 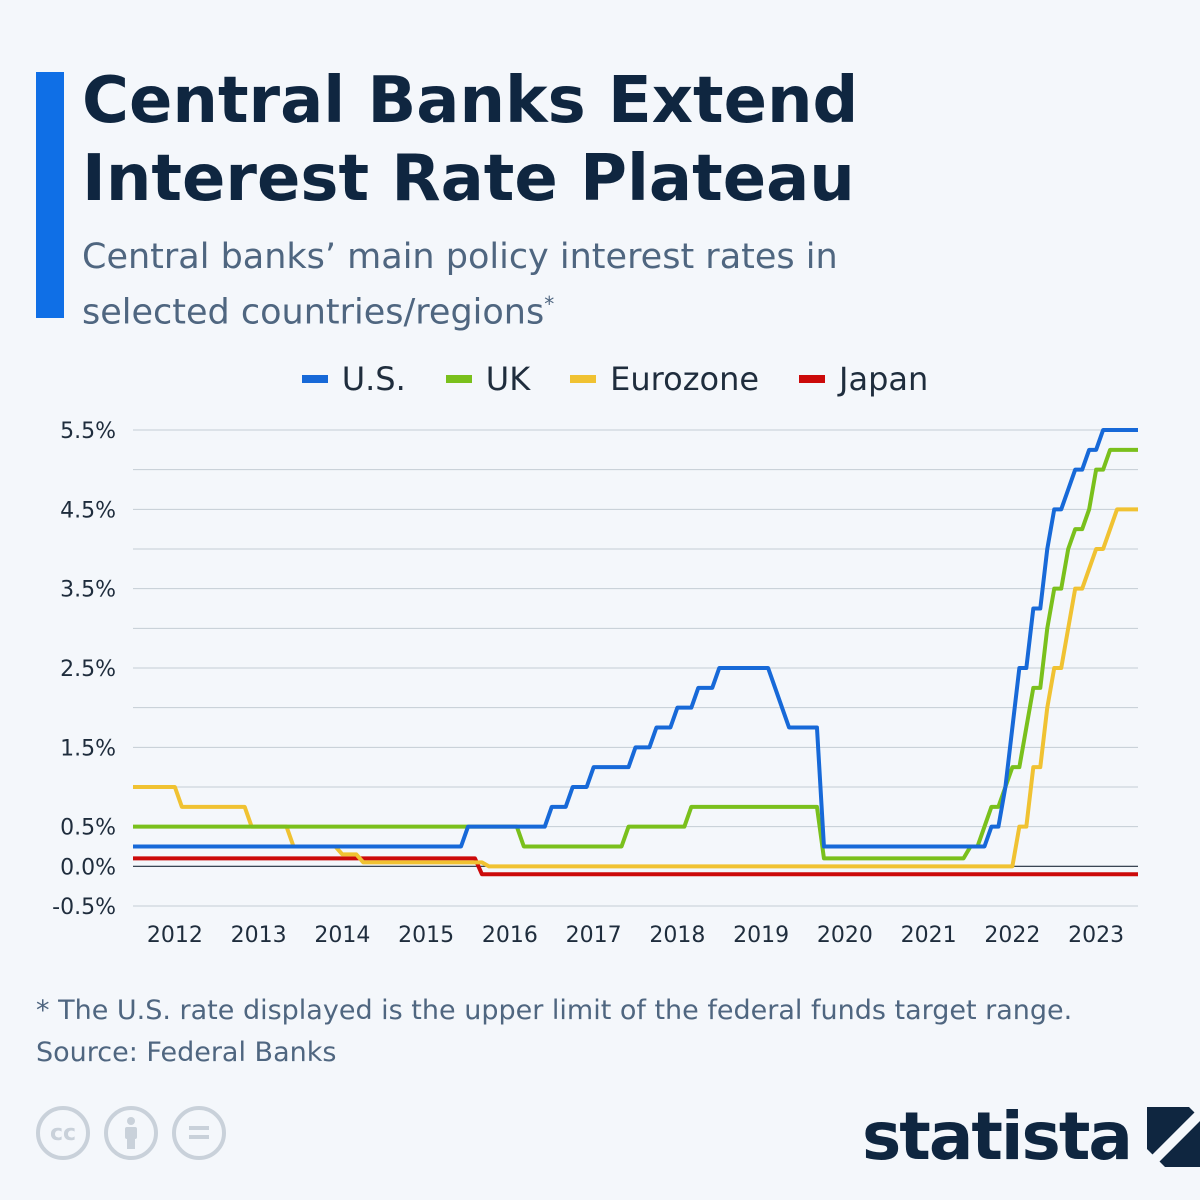 I want to click on legend-label: UK, so click(x=508, y=379).